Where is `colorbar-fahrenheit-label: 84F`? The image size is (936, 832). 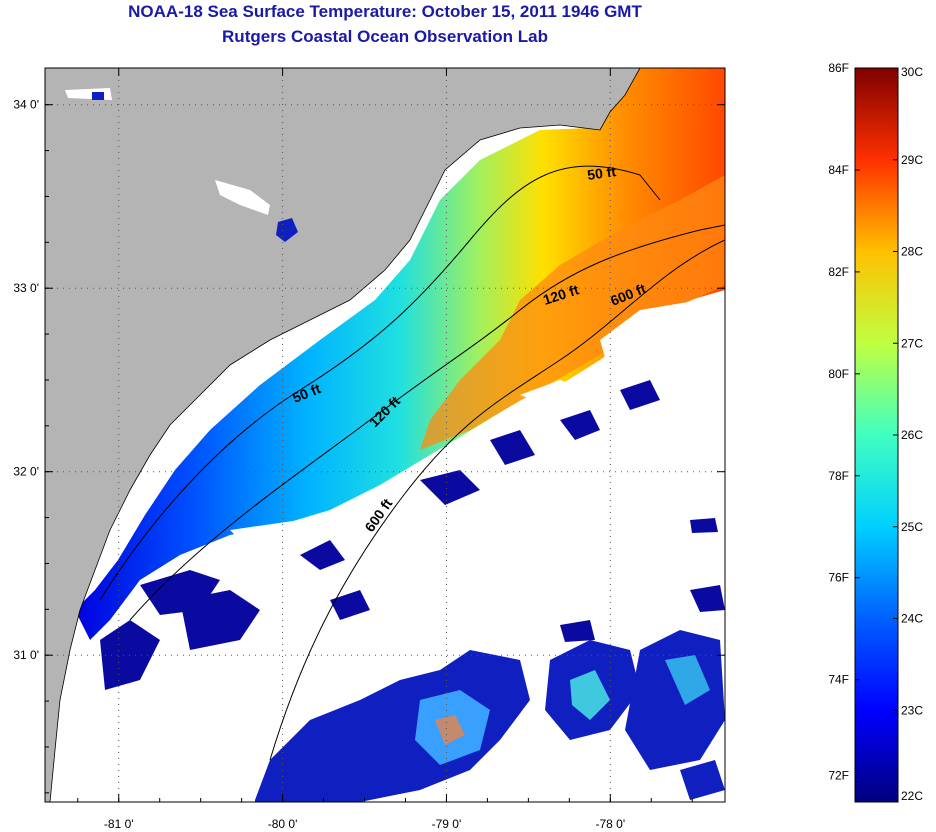 colorbar-fahrenheit-label: 84F is located at coordinates (838, 170).